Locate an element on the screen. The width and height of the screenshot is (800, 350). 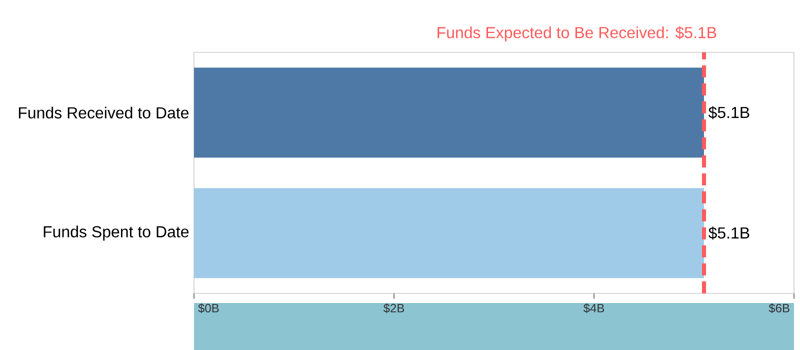
x-tick-label: $0B is located at coordinates (208, 308).